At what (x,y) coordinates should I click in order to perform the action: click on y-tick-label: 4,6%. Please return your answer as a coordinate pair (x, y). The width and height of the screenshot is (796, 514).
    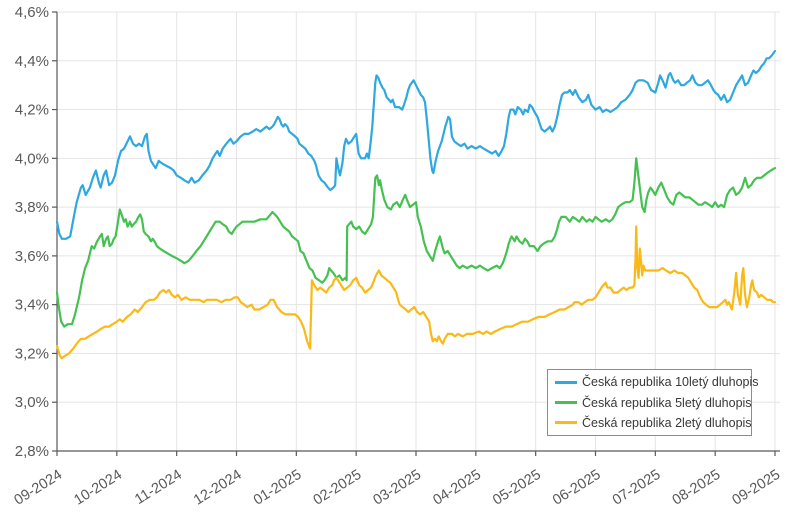
    Looking at the image, I should click on (32, 12).